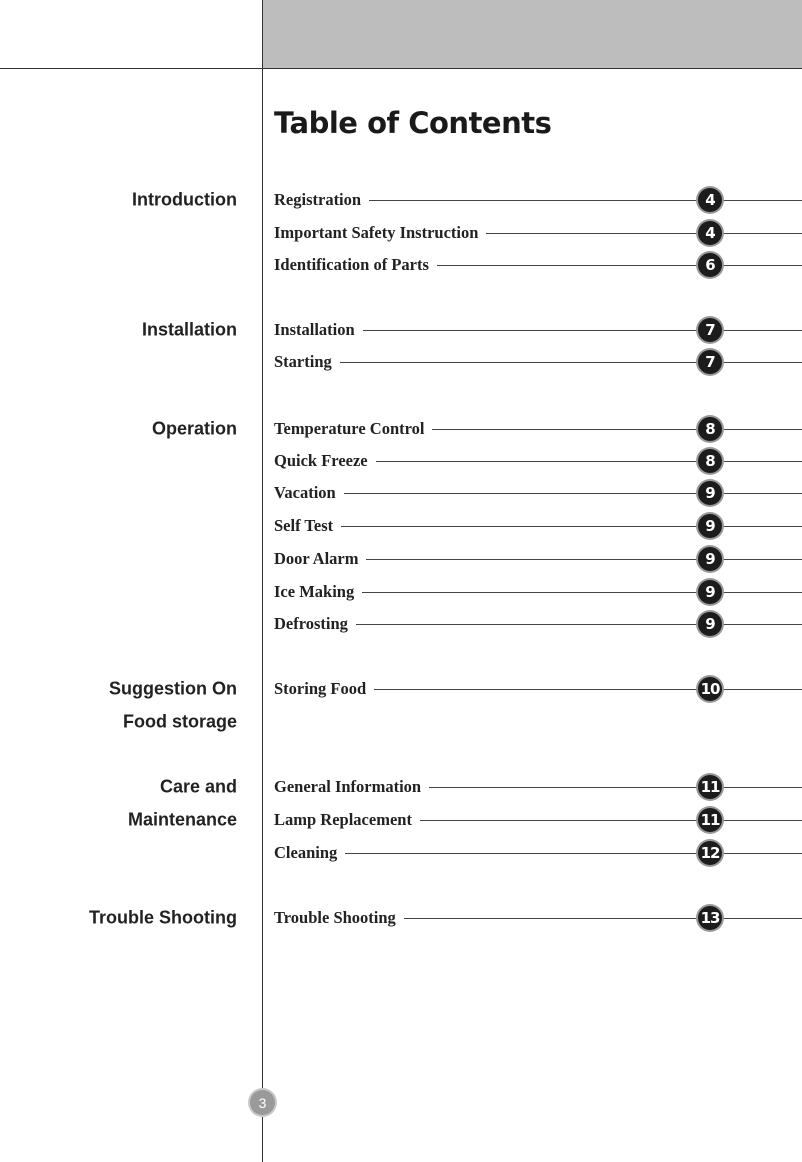 This screenshot has height=1162, width=802. What do you see at coordinates (322, 200) in the screenshot?
I see `toc-entry-label: Registration` at bounding box center [322, 200].